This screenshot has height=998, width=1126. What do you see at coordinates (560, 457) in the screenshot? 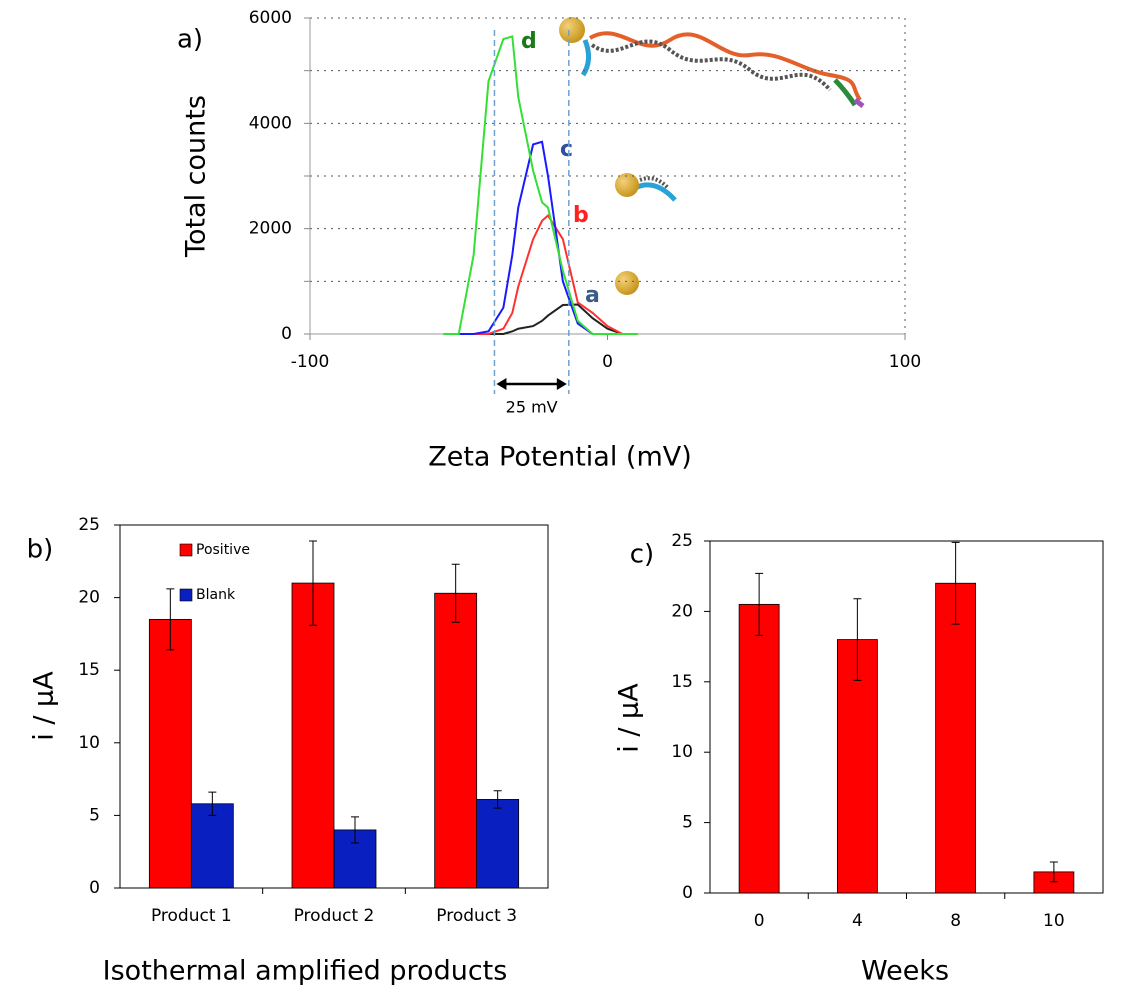
I see `x-axis-label: Zeta Potential (mV)` at bounding box center [560, 457].